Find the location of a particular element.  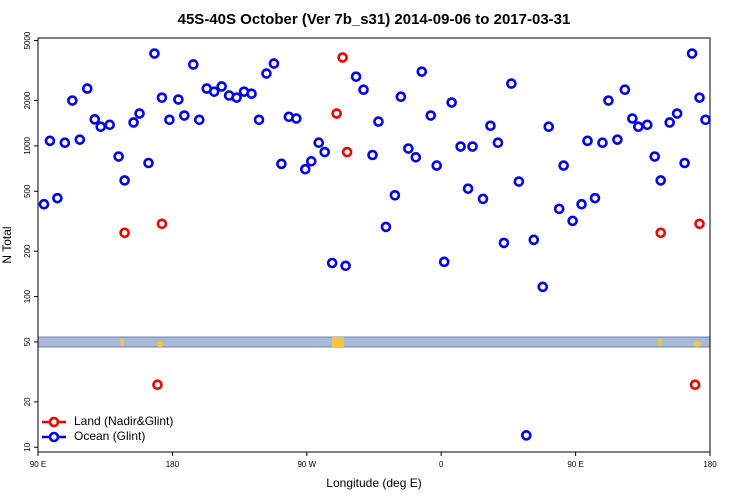

legend-label: Land (Nadir&Glint) is located at coordinates (123, 421).